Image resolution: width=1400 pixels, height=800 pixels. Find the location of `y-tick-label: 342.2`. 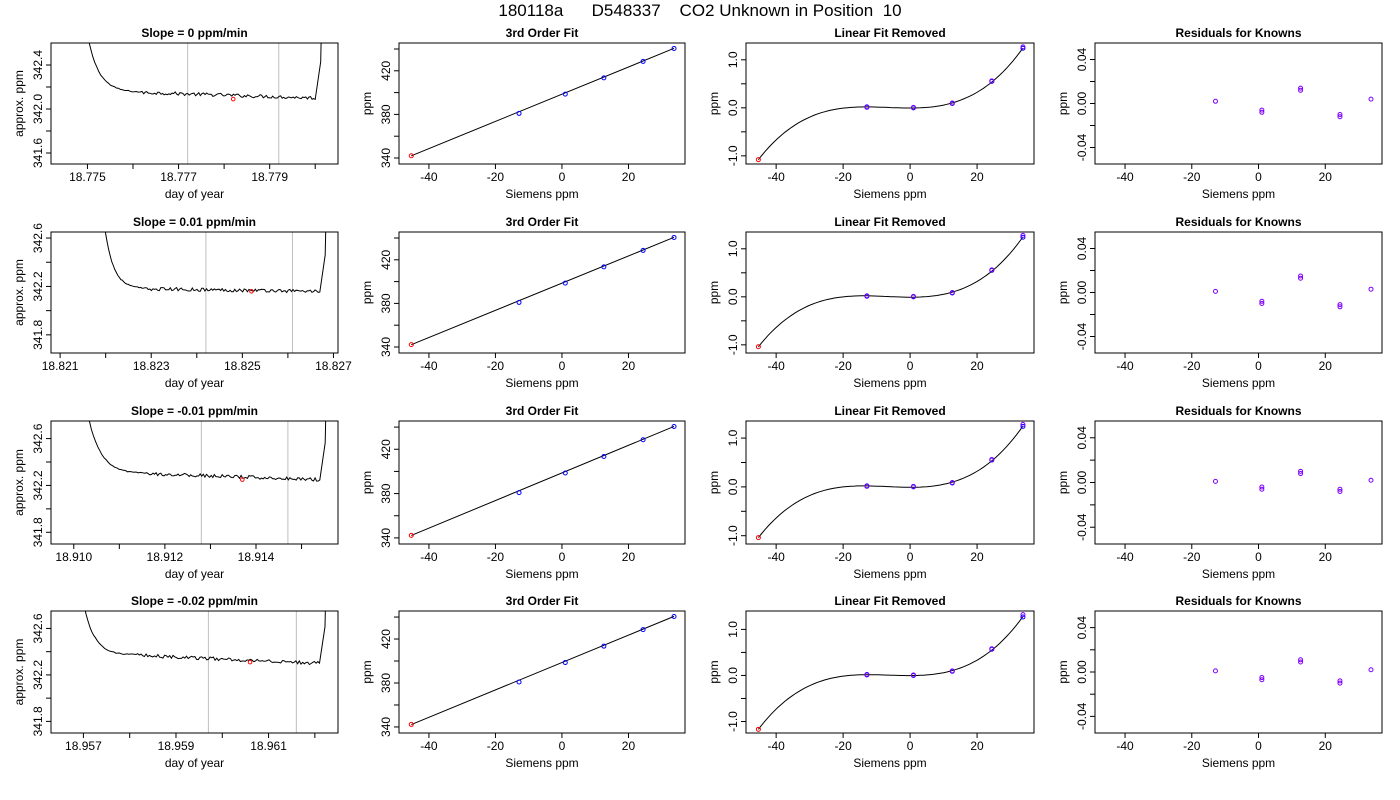

y-tick-label: 342.2 is located at coordinates (38, 675).